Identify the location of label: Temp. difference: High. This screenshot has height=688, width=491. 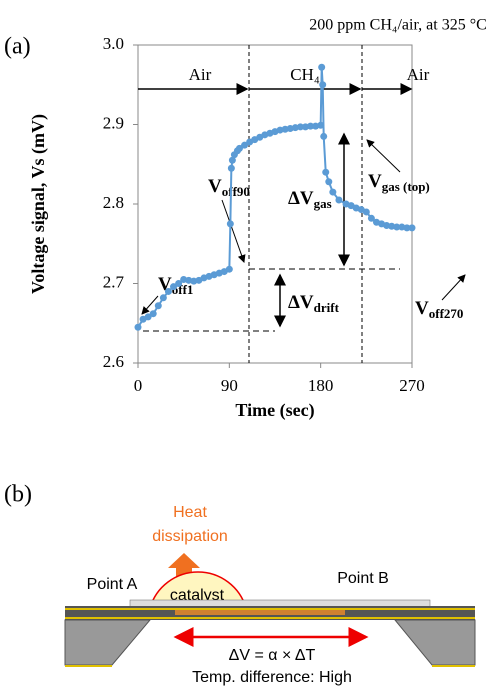
(272, 677).